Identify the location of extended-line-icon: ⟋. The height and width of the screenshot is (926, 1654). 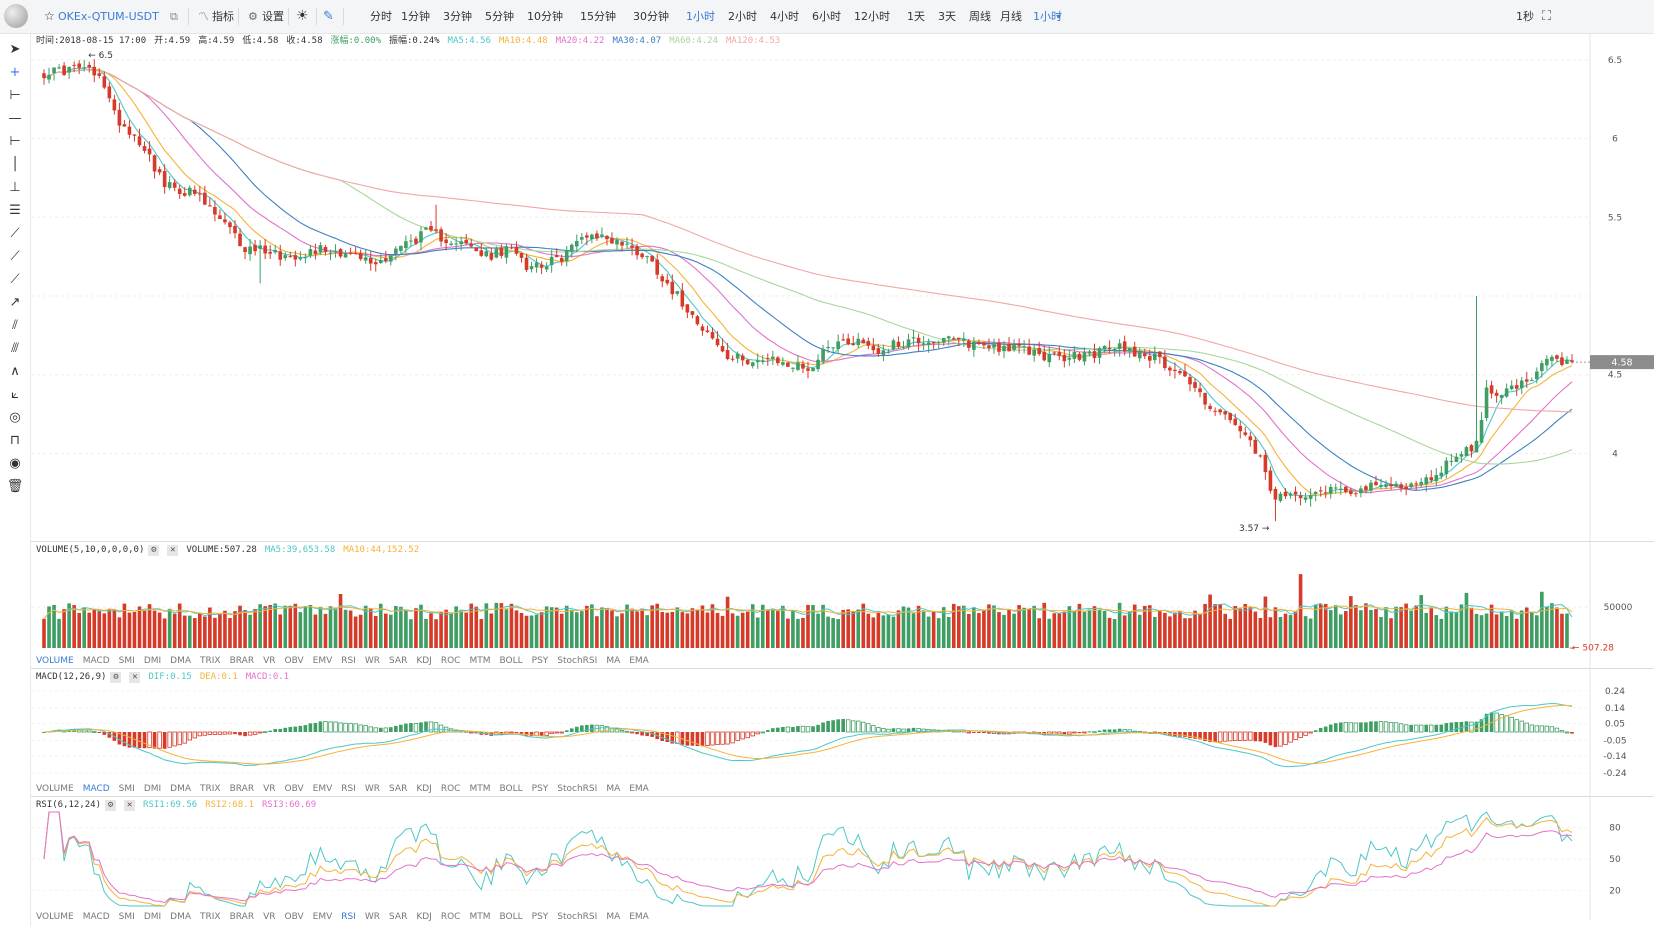
(15, 279).